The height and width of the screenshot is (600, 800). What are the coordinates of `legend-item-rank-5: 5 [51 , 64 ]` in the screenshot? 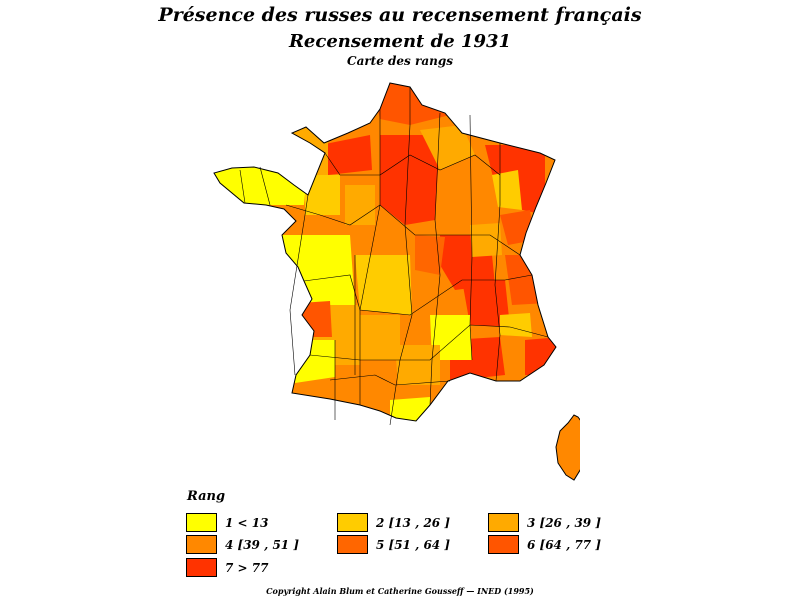 It's located at (393, 544).